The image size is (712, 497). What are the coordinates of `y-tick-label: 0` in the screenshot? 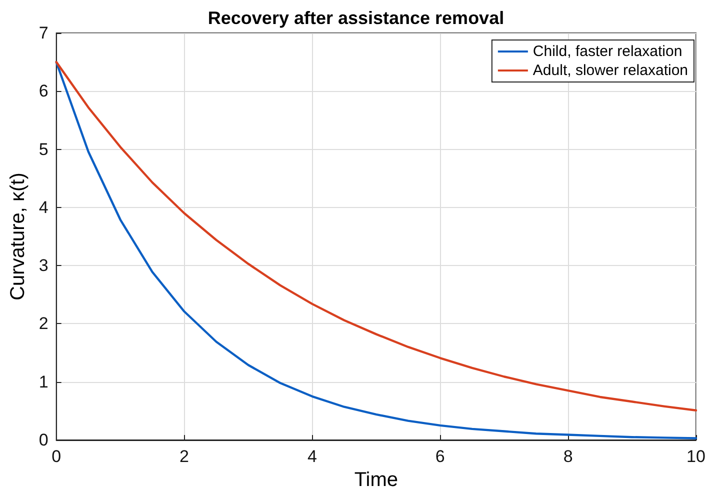 It's located at (43, 440).